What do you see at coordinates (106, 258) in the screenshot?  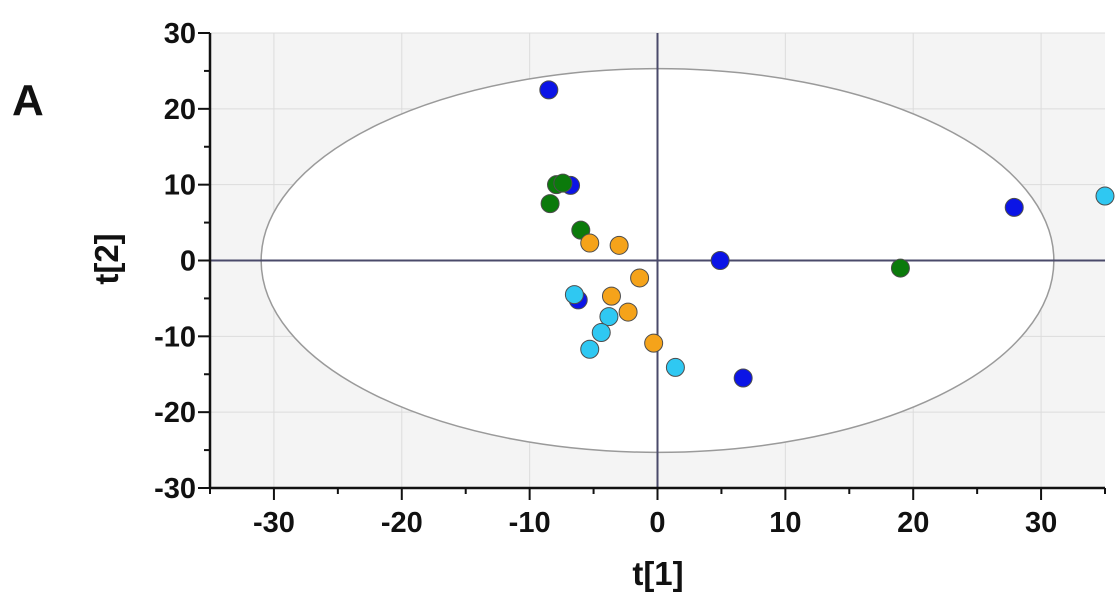 I see `y-axis-title: t[2]` at bounding box center [106, 258].